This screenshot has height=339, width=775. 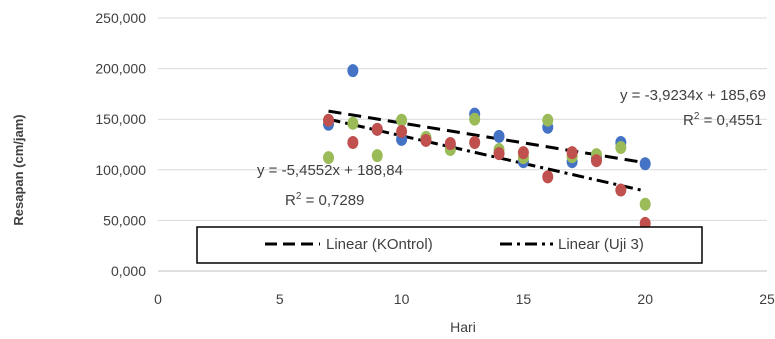 I want to click on legend-label-kontrol: Linear (KOntrol), so click(x=379, y=244).